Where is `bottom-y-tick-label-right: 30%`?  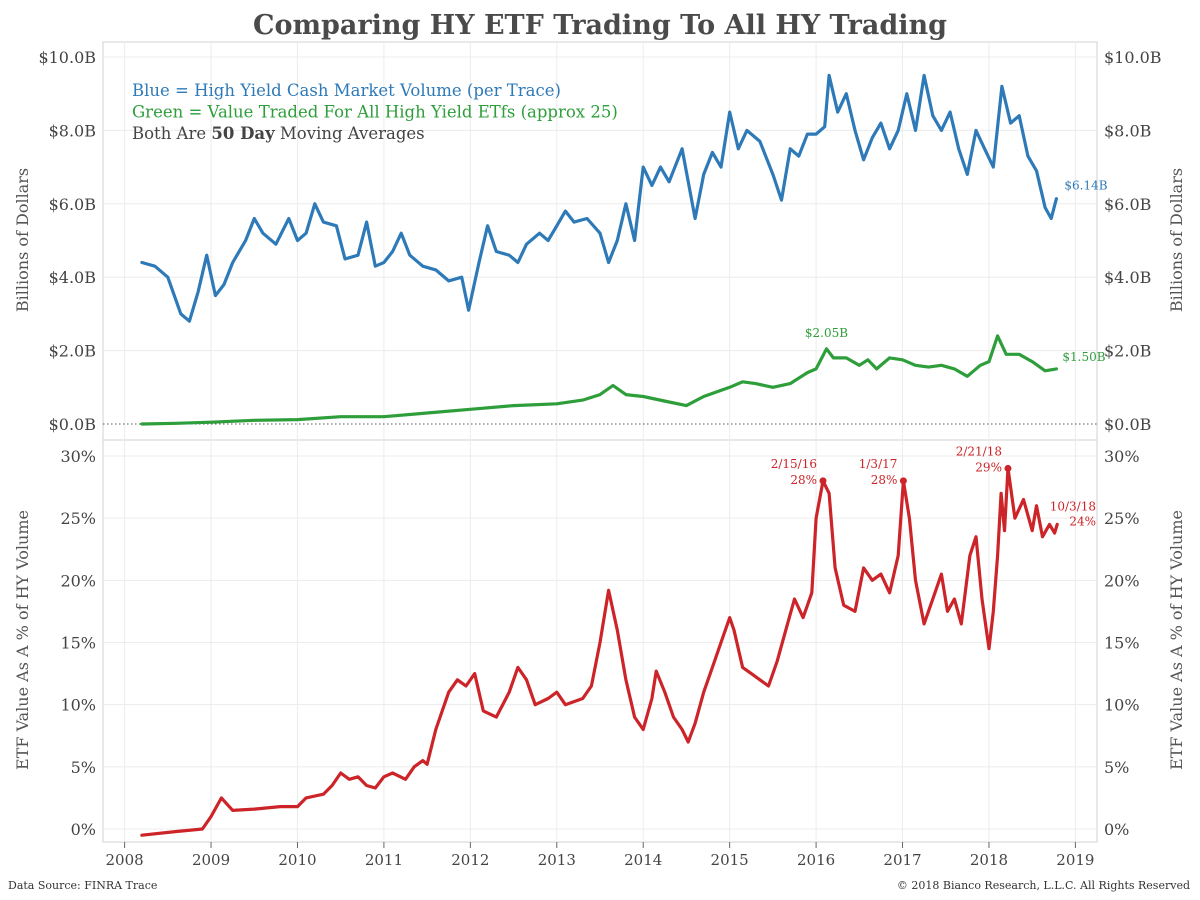 bottom-y-tick-label-right: 30% is located at coordinates (1122, 456).